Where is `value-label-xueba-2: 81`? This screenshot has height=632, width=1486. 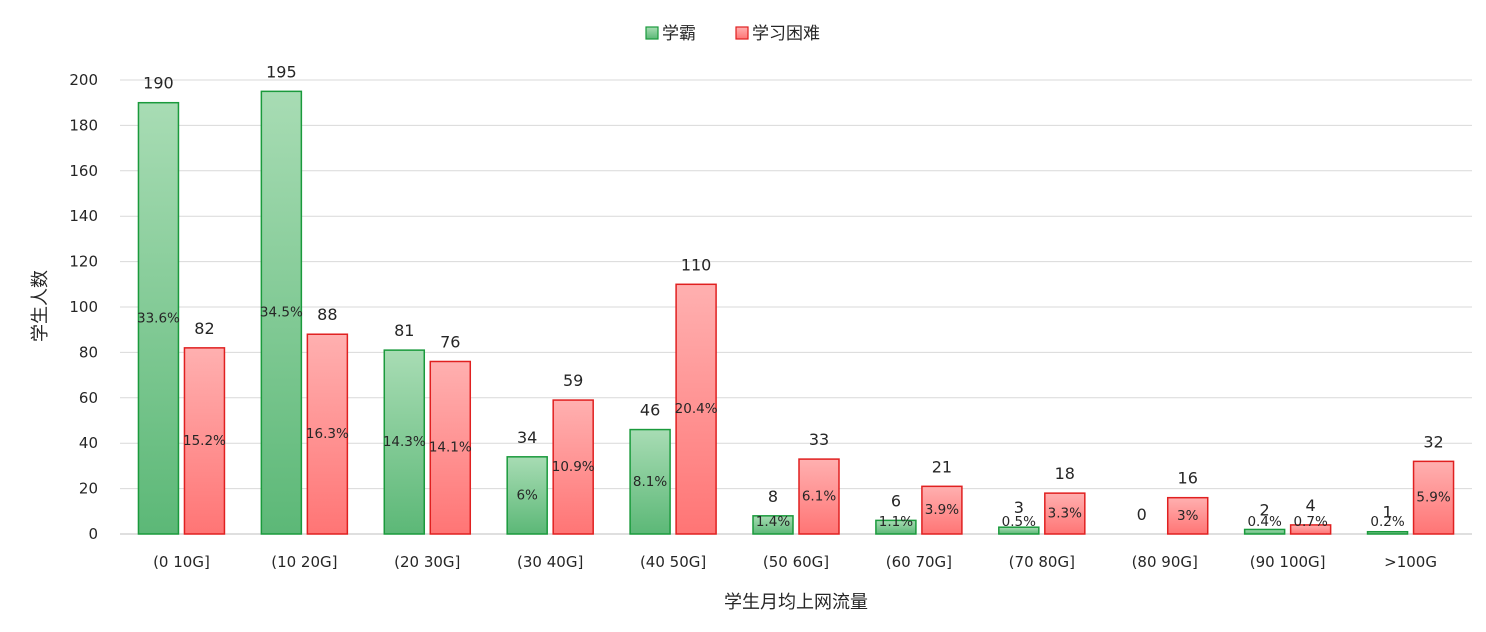 value-label-xueba-2: 81 is located at coordinates (404, 330).